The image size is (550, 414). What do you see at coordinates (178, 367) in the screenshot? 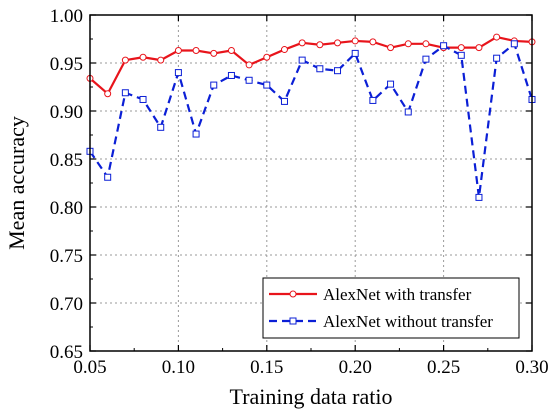
I see `x-tick-label: 0.10` at bounding box center [178, 367].